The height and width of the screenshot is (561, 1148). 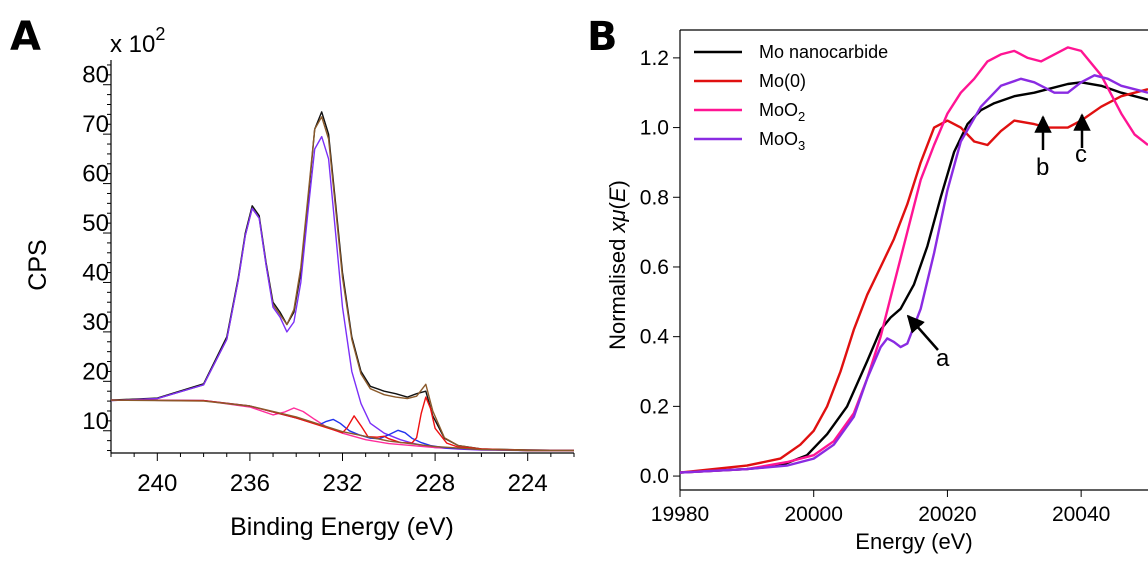 I want to click on panel-b-x-tick-label: 20020, so click(x=947, y=514).